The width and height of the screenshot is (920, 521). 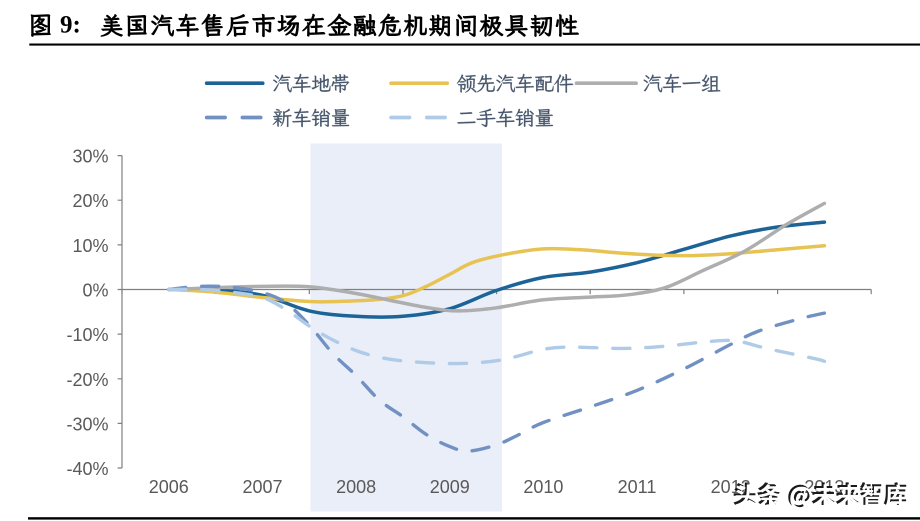 I want to click on svg-text: 0%, so click(x=95, y=291).